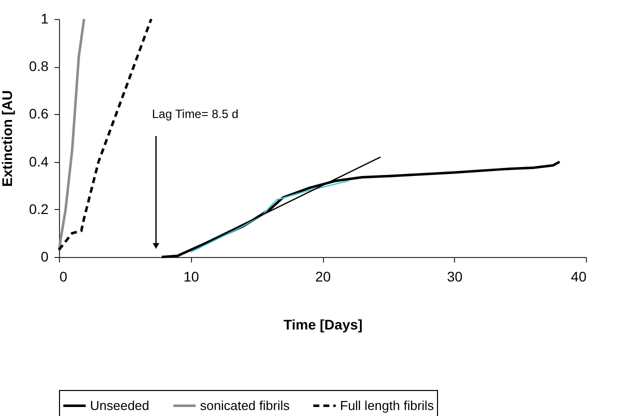 The image size is (640, 416). What do you see at coordinates (323, 324) in the screenshot?
I see `x-axis-title: Time [Days]` at bounding box center [323, 324].